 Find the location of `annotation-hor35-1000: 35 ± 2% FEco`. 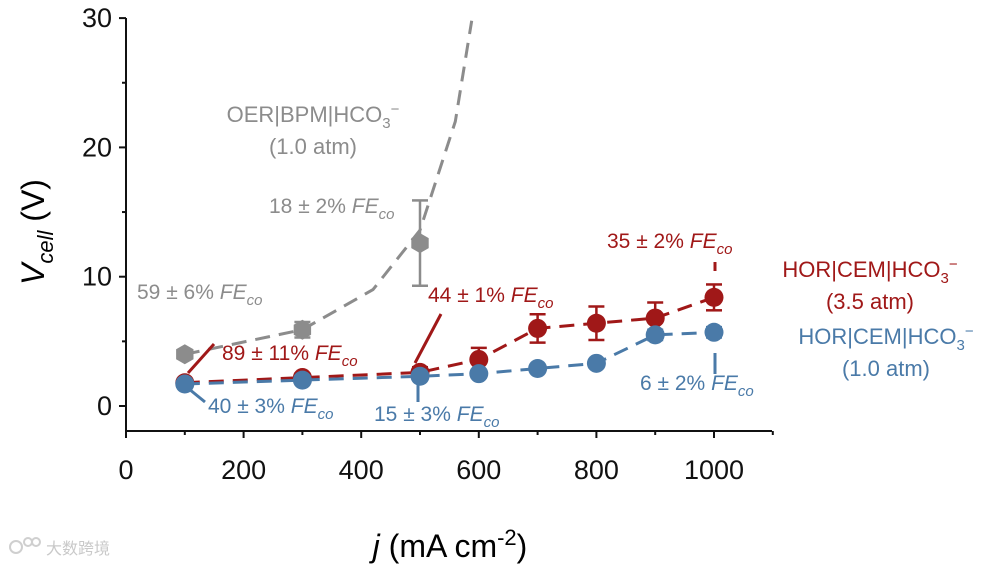

annotation-hor35-1000: 35 ± 2% FEco is located at coordinates (669, 250).